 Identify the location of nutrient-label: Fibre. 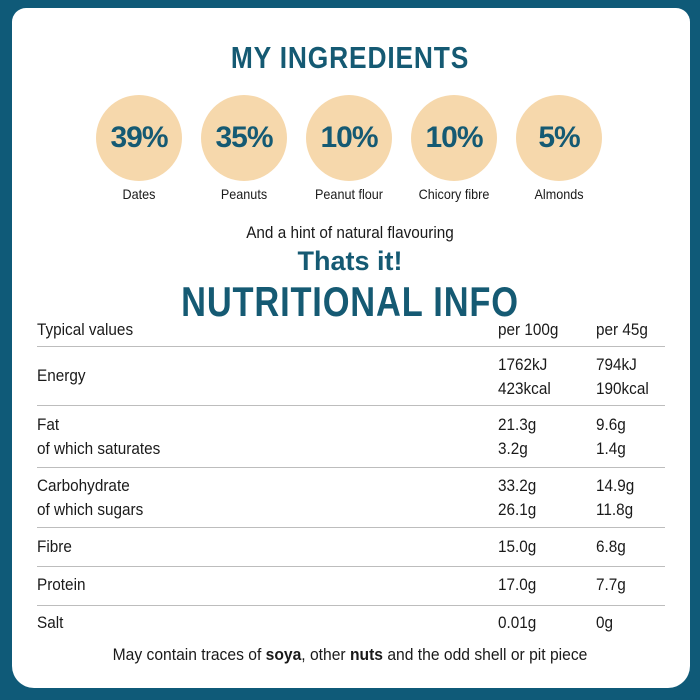
(54, 546).